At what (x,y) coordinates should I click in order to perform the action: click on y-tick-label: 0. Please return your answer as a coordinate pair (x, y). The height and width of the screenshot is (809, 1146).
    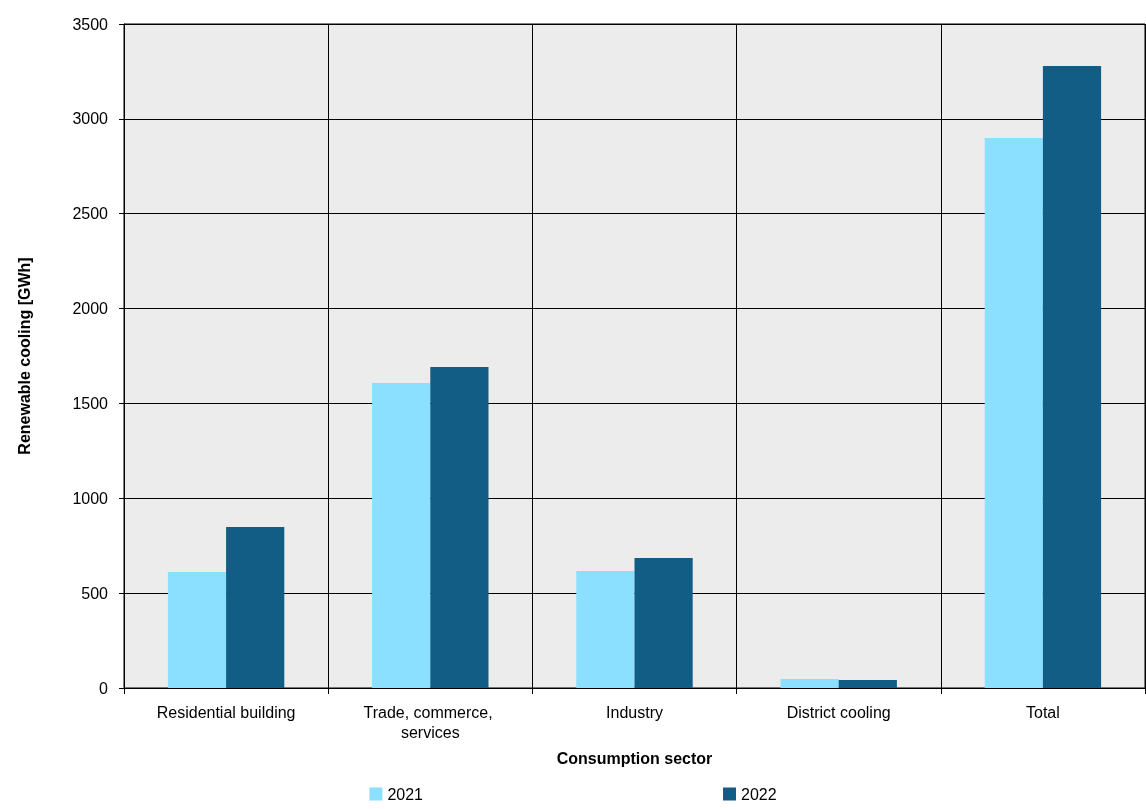
    Looking at the image, I should click on (104, 688).